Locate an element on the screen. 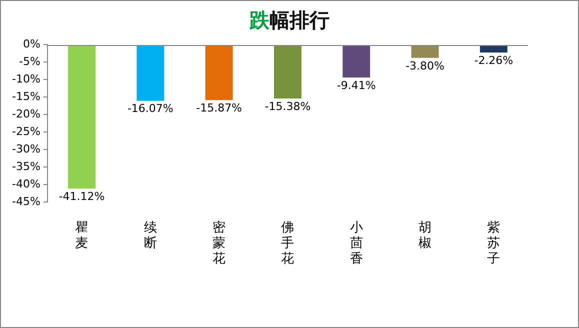 This screenshot has height=328, width=579. y-tick-label: -5% is located at coordinates (29, 61).